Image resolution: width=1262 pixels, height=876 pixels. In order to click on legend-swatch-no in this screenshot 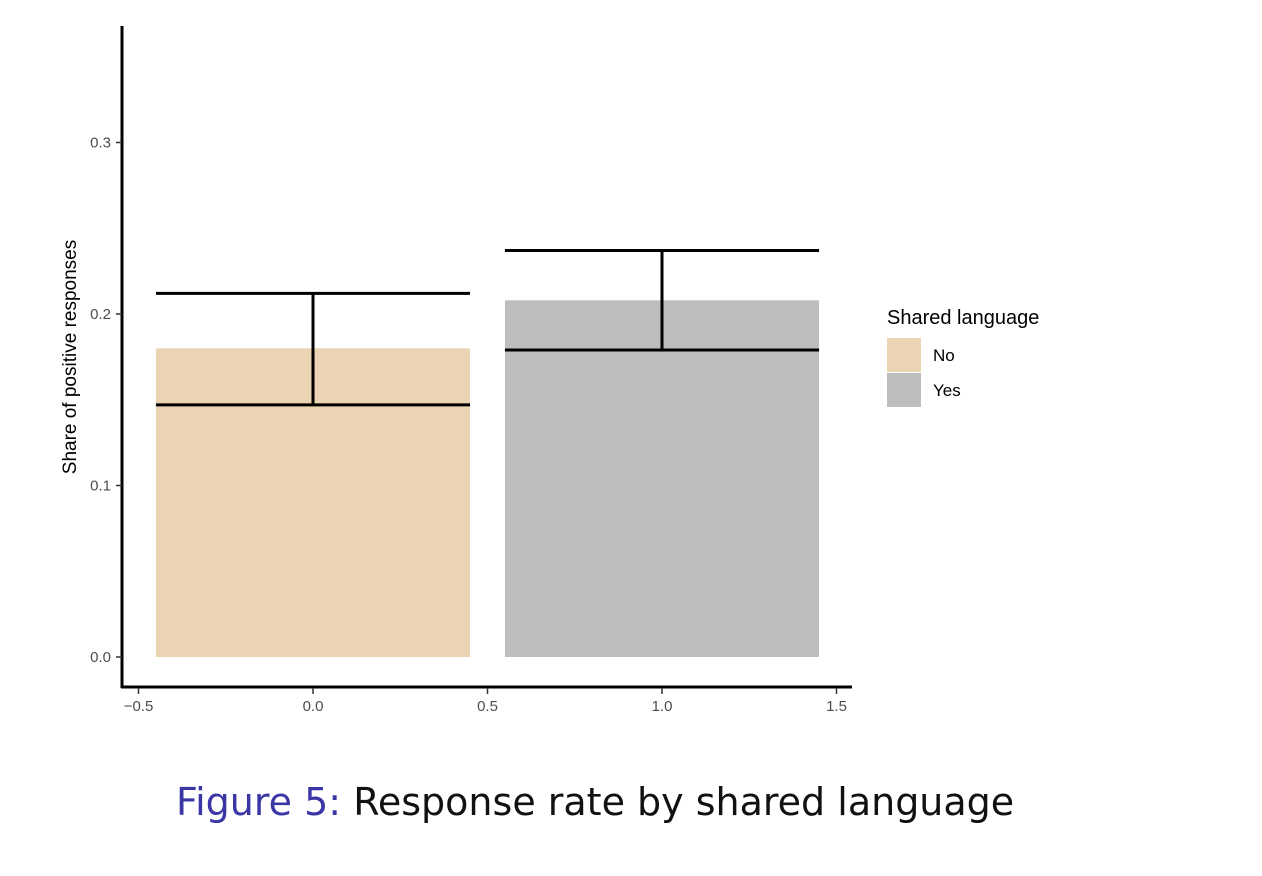, I will do `click(904, 355)`.